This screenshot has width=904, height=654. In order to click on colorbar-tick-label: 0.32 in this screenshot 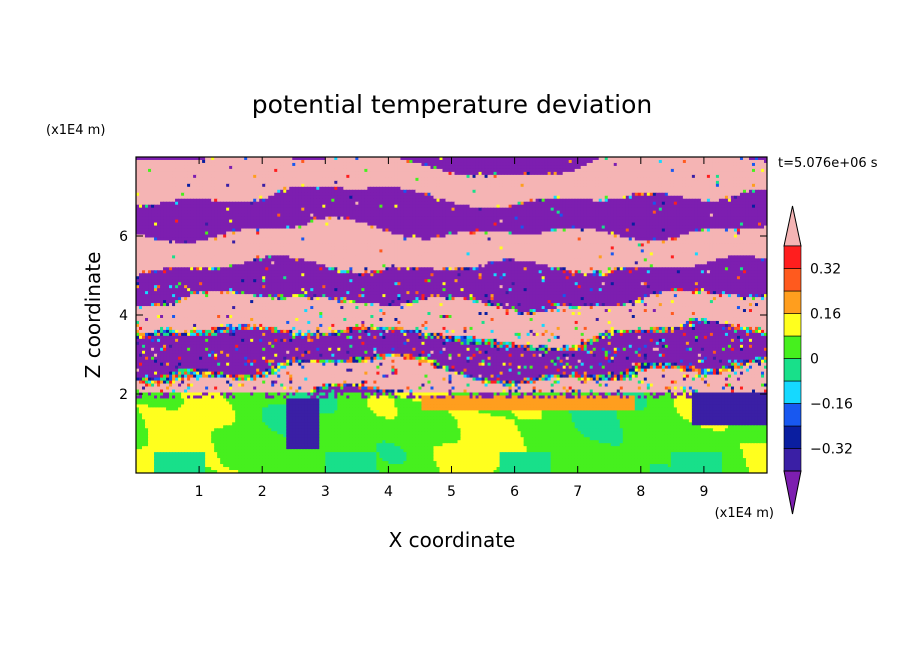, I will do `click(825, 270)`.